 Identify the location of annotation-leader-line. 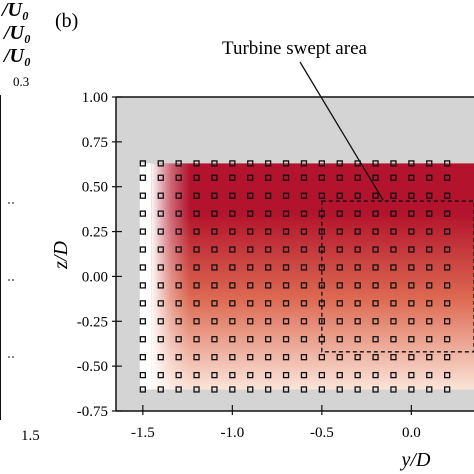
(341, 131).